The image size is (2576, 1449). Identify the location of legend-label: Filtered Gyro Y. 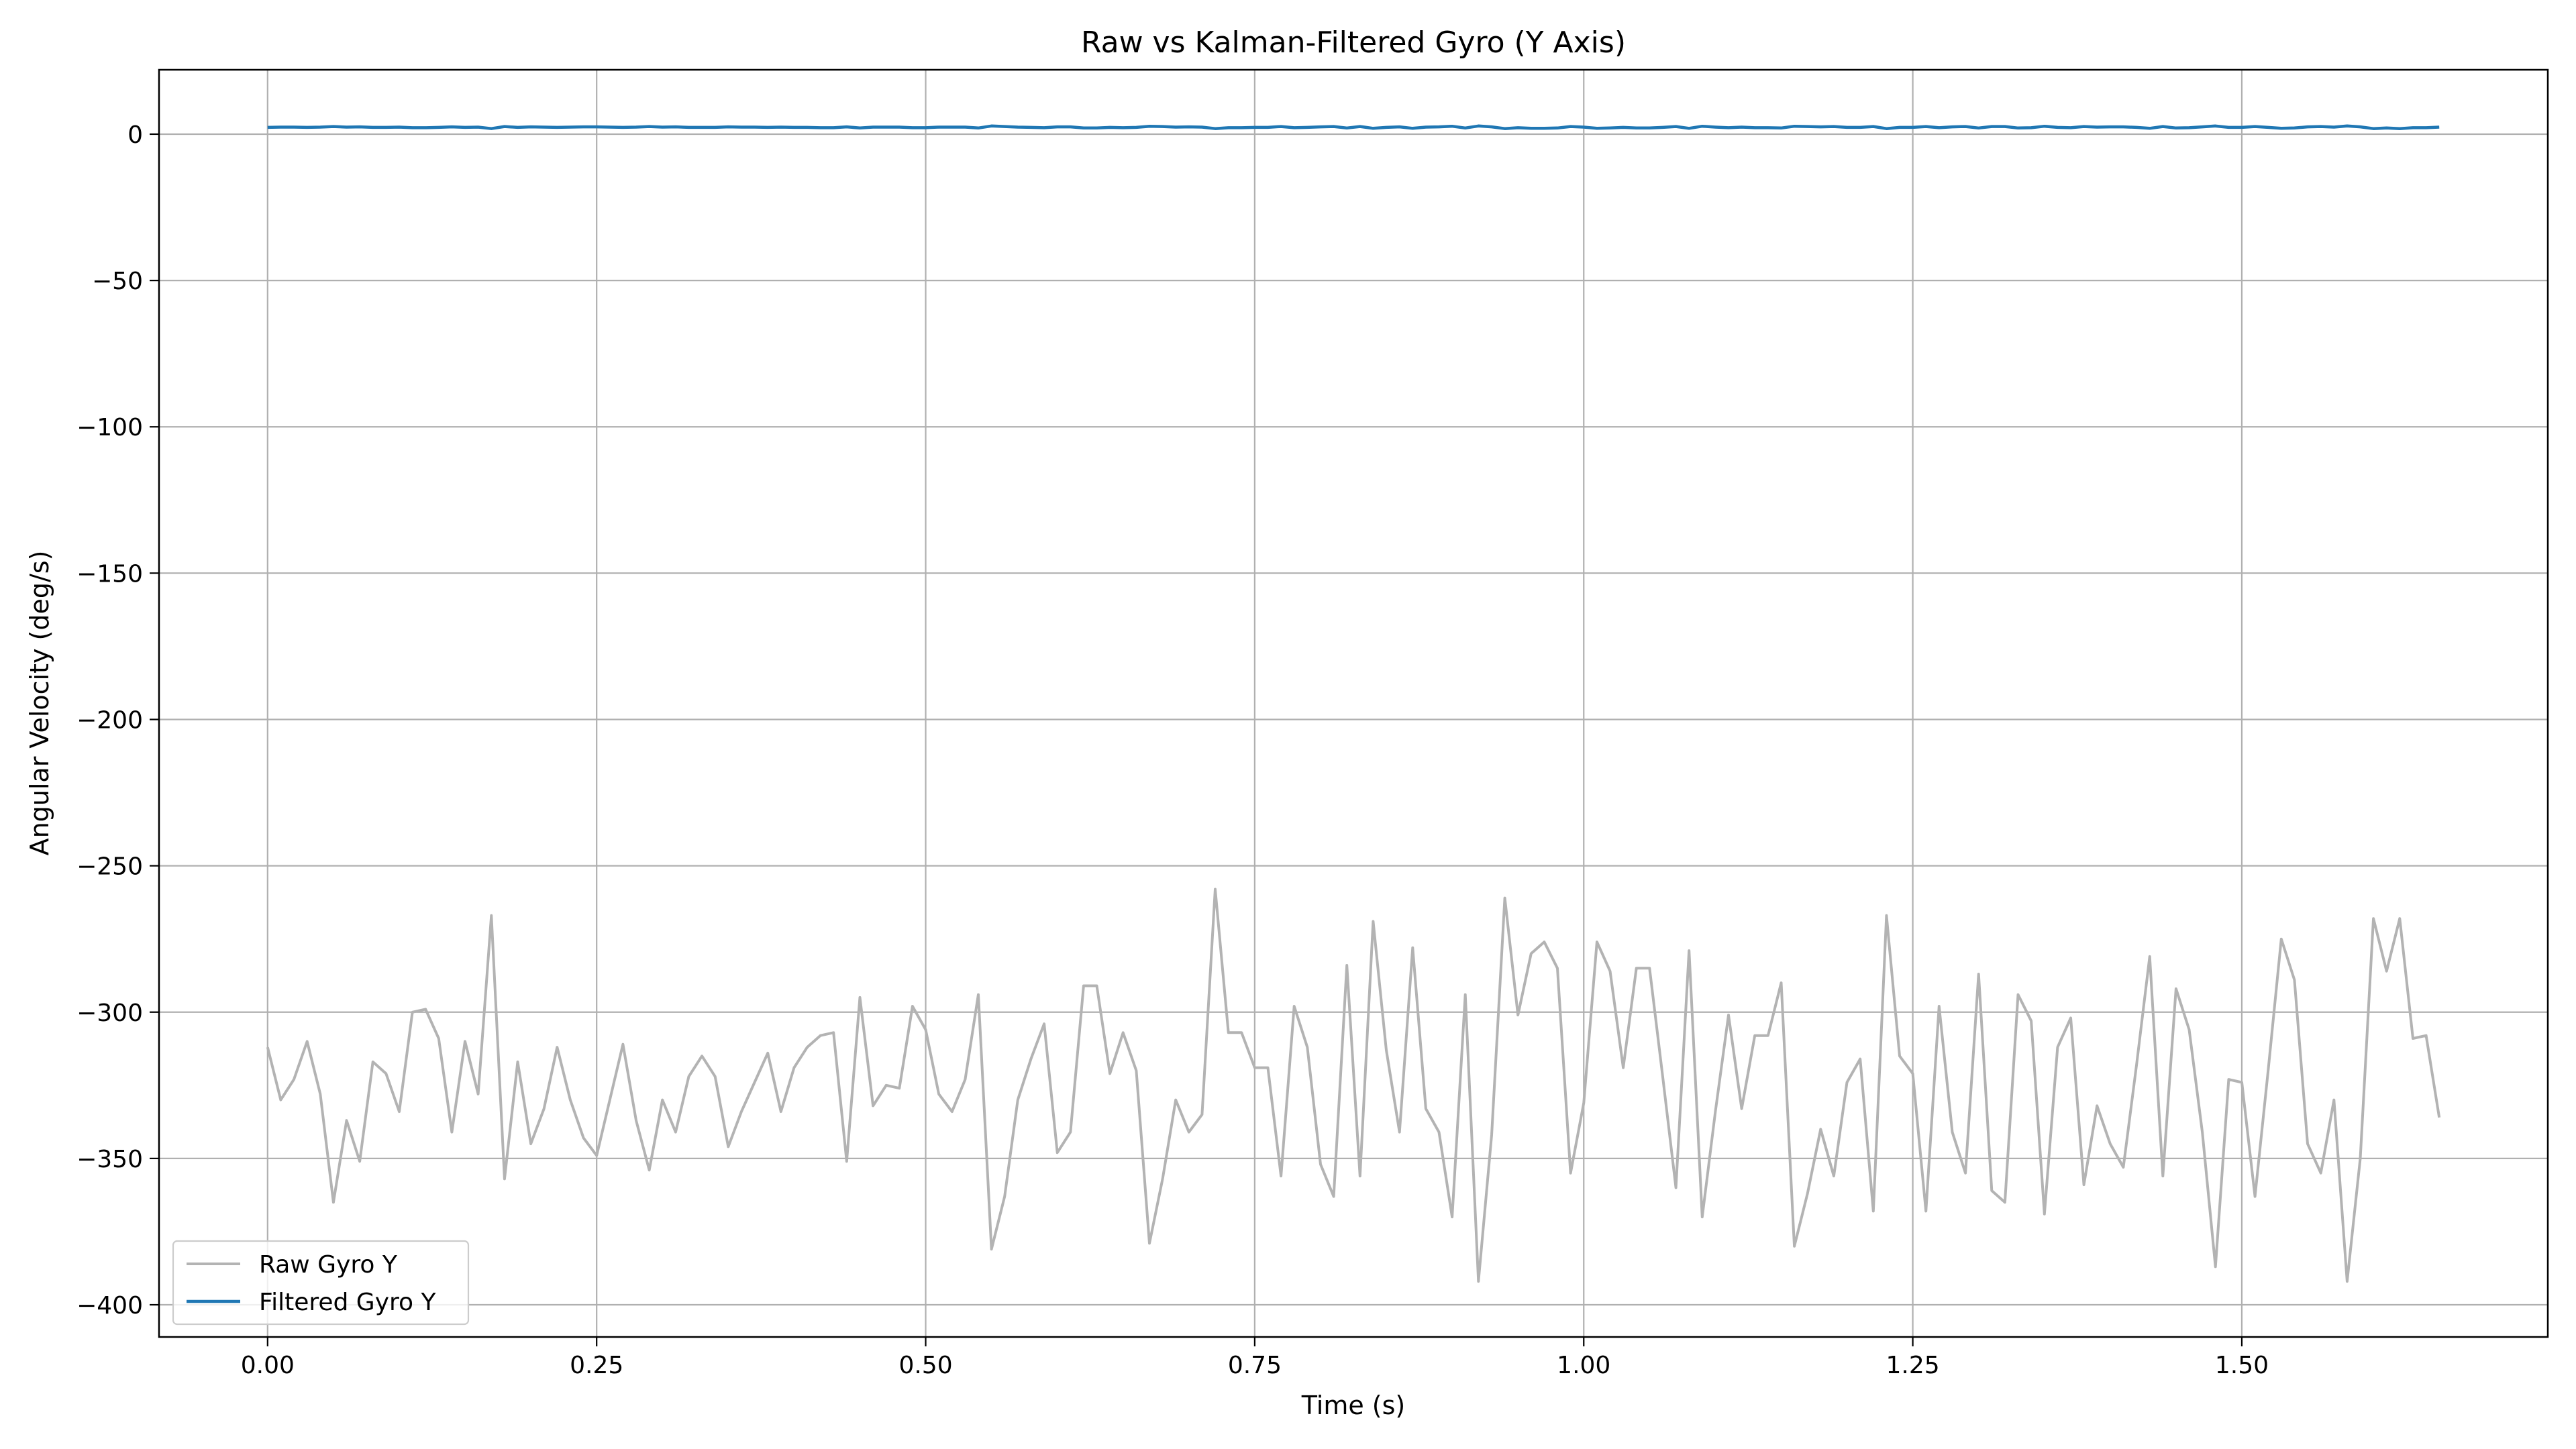
(347, 1302).